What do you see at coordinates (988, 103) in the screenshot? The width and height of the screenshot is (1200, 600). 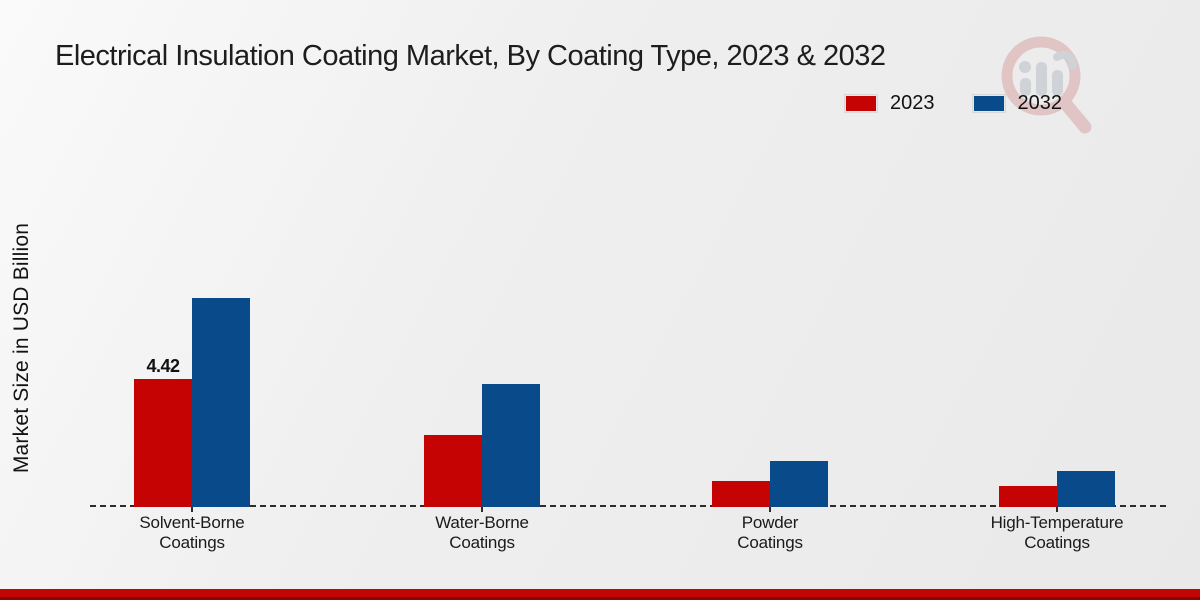 I see `legend-swatch-2032` at bounding box center [988, 103].